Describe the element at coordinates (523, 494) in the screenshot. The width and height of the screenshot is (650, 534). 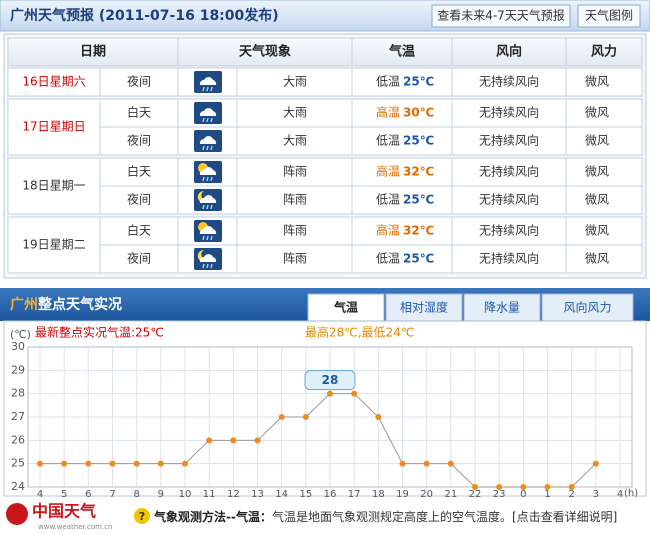
I see `x-tick-label: 0` at that location.